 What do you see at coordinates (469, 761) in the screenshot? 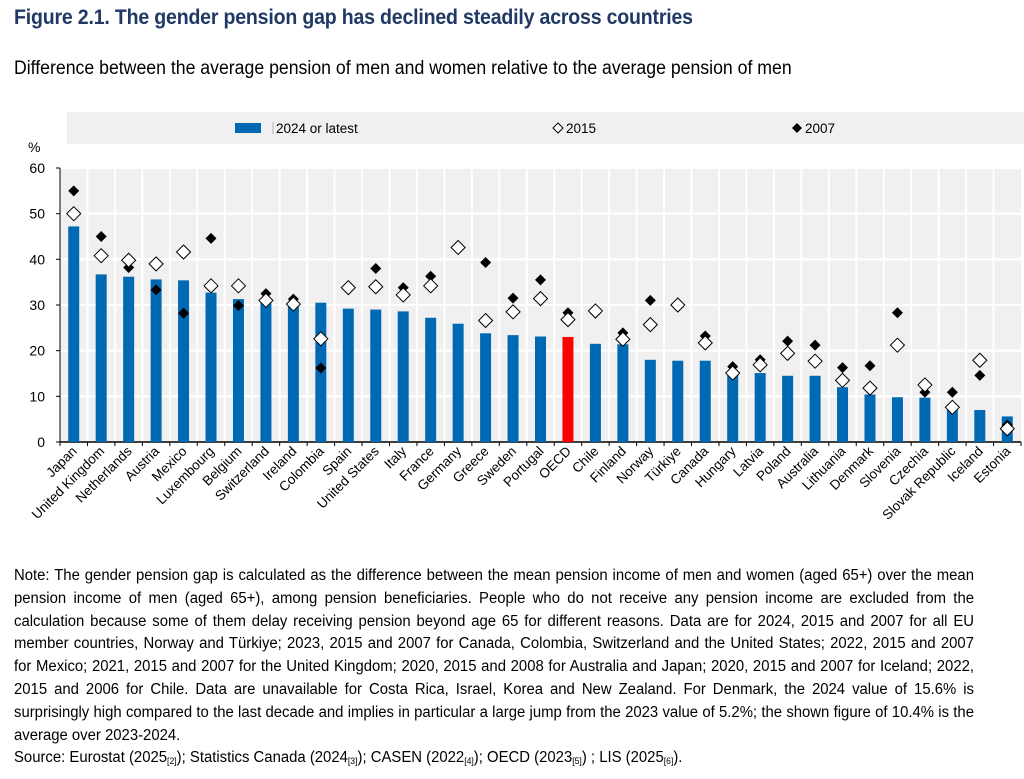
I see `source-ref: [4]` at bounding box center [469, 761].